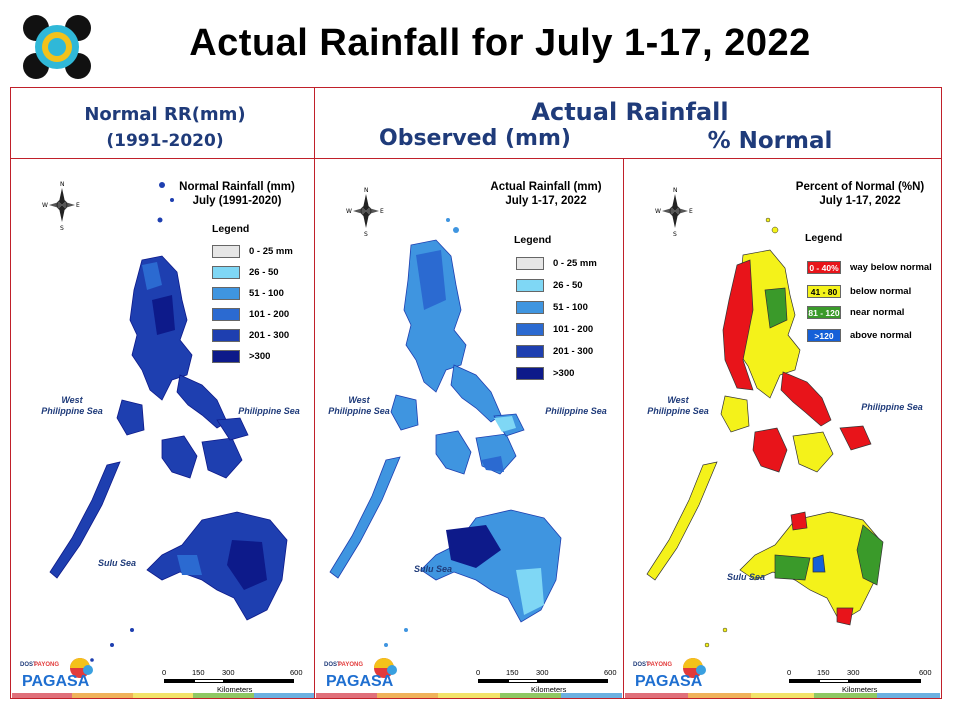 The width and height of the screenshot is (960, 720). What do you see at coordinates (859, 335) in the screenshot?
I see `legend-item: >120 above normal` at bounding box center [859, 335].